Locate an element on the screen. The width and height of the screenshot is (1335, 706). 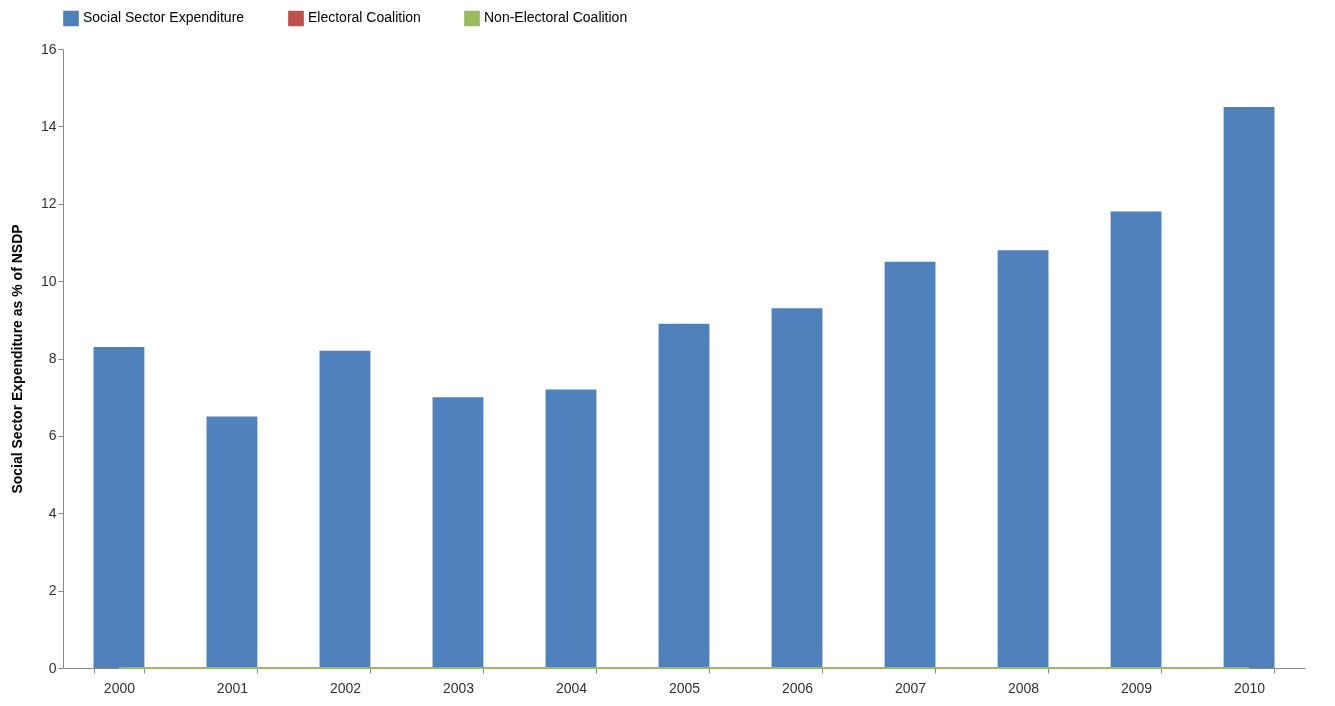
x-tick-label: 2002 is located at coordinates (345, 687).